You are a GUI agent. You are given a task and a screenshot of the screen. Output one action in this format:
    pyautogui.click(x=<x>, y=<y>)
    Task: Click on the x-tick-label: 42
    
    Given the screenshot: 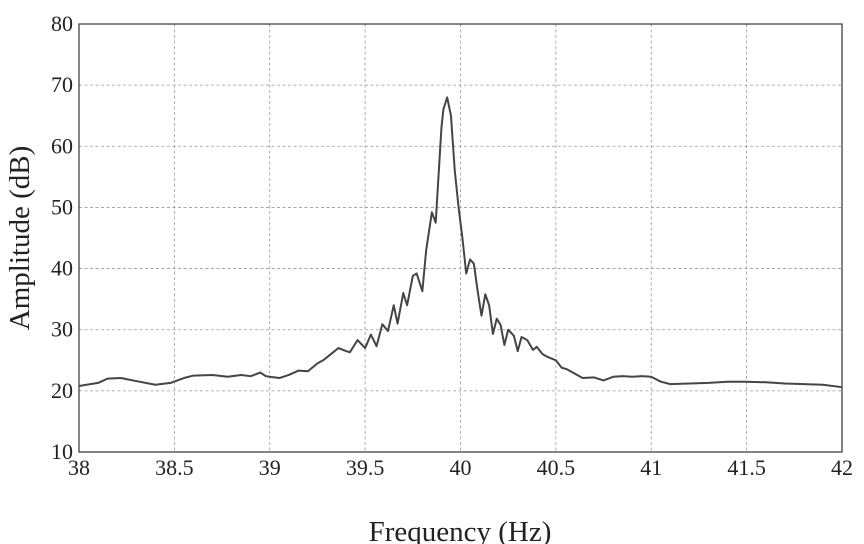 What is the action you would take?
    pyautogui.click(x=842, y=467)
    